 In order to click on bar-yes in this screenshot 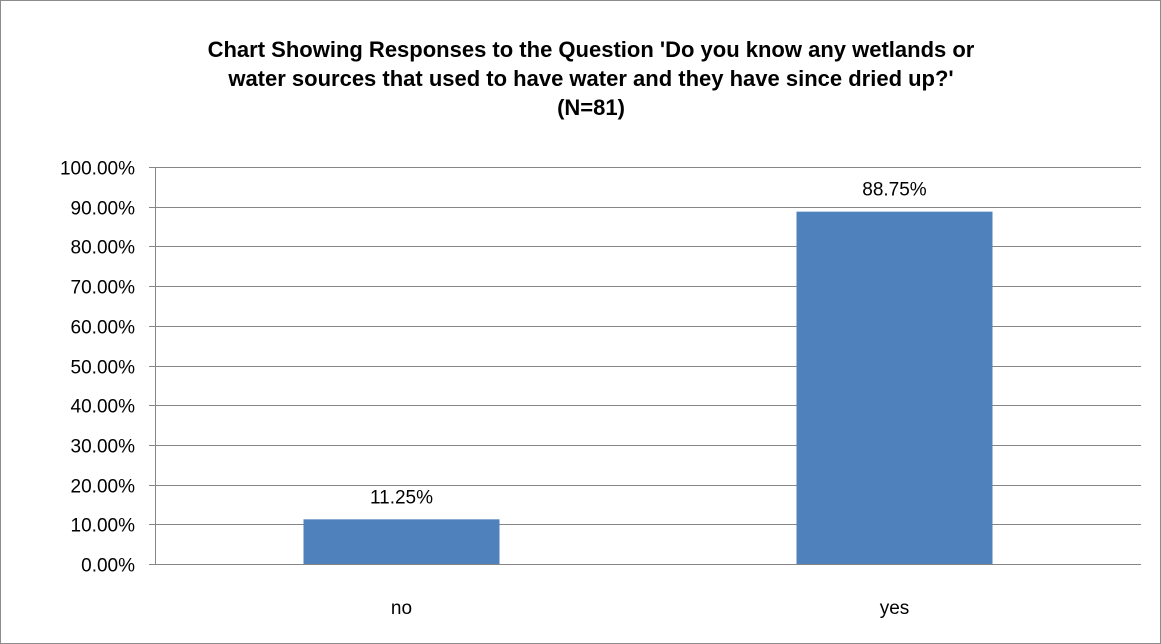, I will do `click(894, 387)`.